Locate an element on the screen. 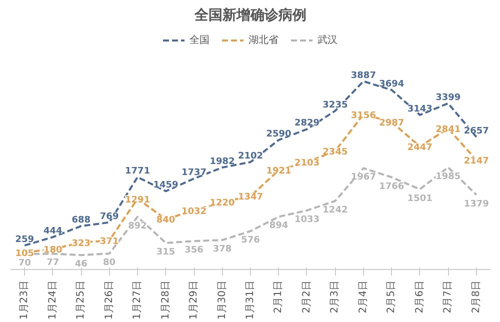 The width and height of the screenshot is (500, 322). x-tick-label: 2月5日 is located at coordinates (392, 297).